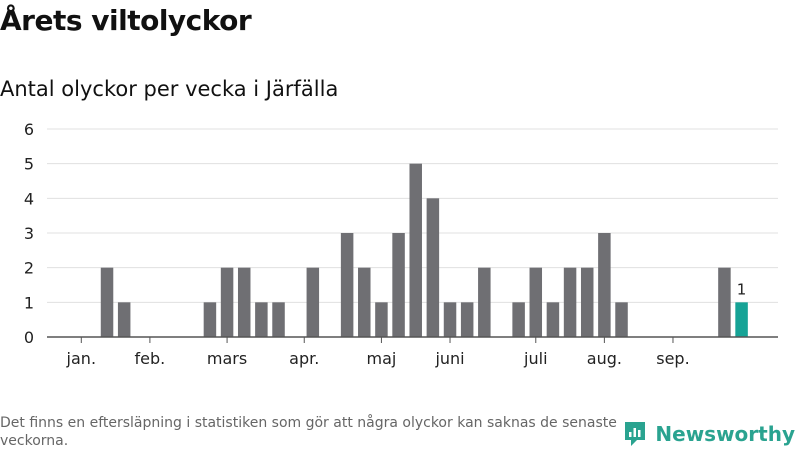 This screenshot has height=450, width=800. Describe the element at coordinates (535, 358) in the screenshot. I see `x-tick-label: juli` at that location.